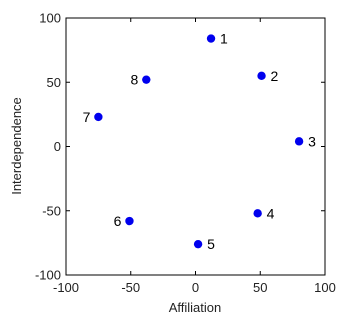 This screenshot has width=344, height=320. I want to click on x-tick-label: -50, so click(130, 287).